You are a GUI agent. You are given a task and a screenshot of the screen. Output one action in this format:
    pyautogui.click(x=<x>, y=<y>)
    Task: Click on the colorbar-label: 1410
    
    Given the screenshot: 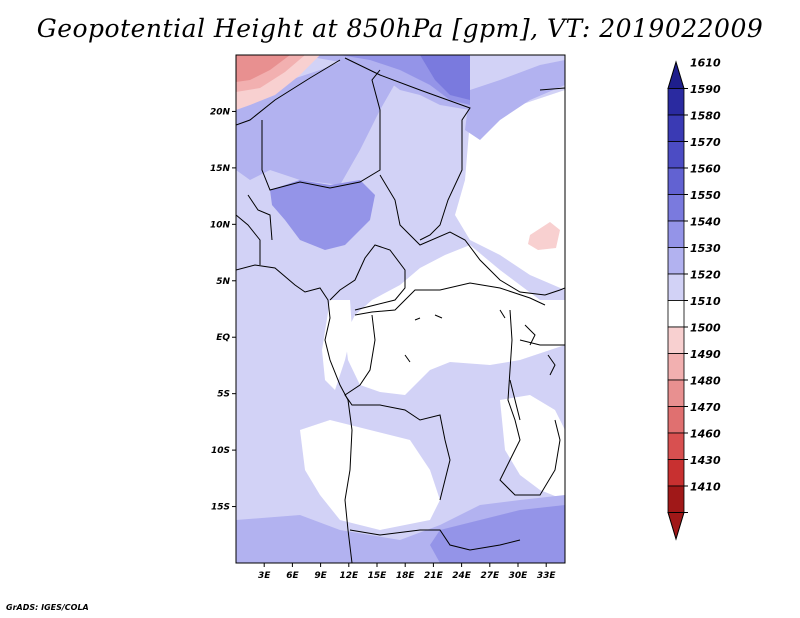 What is the action you would take?
    pyautogui.click(x=705, y=487)
    